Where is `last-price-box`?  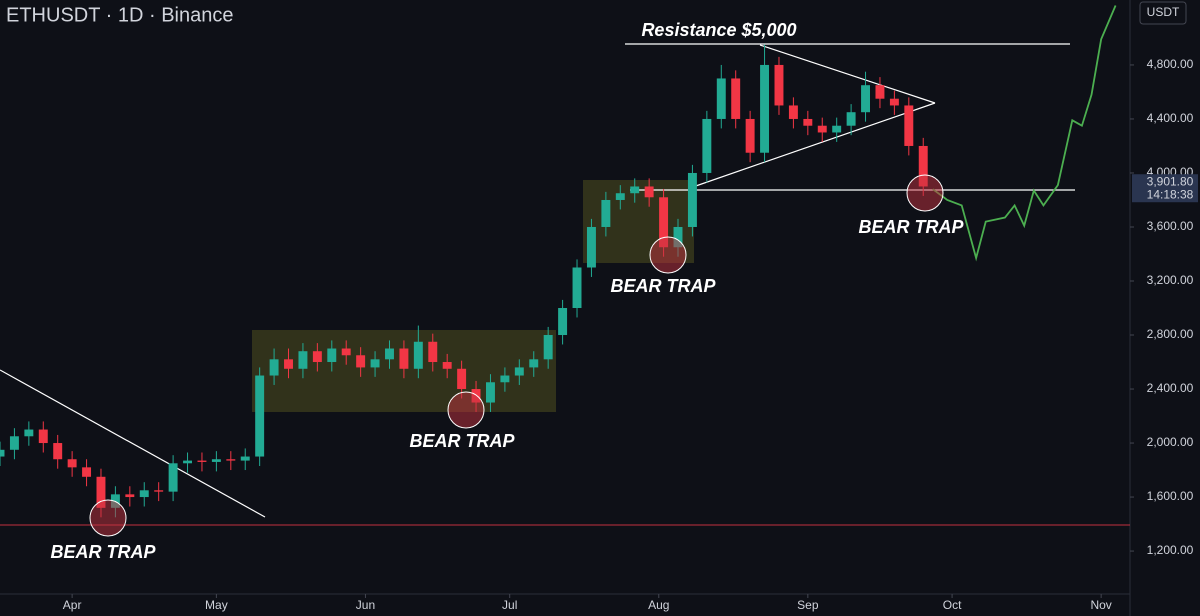 last-price-box is located at coordinates (1165, 188).